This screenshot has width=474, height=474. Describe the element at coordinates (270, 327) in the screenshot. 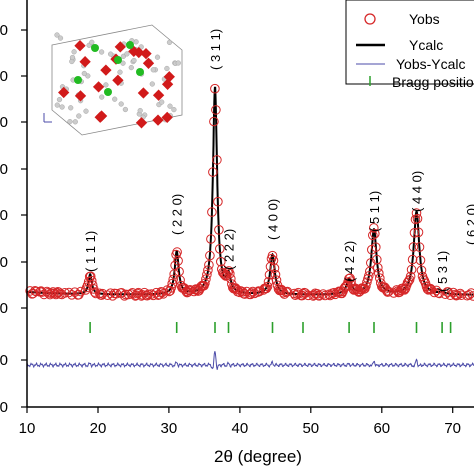

I see `bragg-markers` at that location.